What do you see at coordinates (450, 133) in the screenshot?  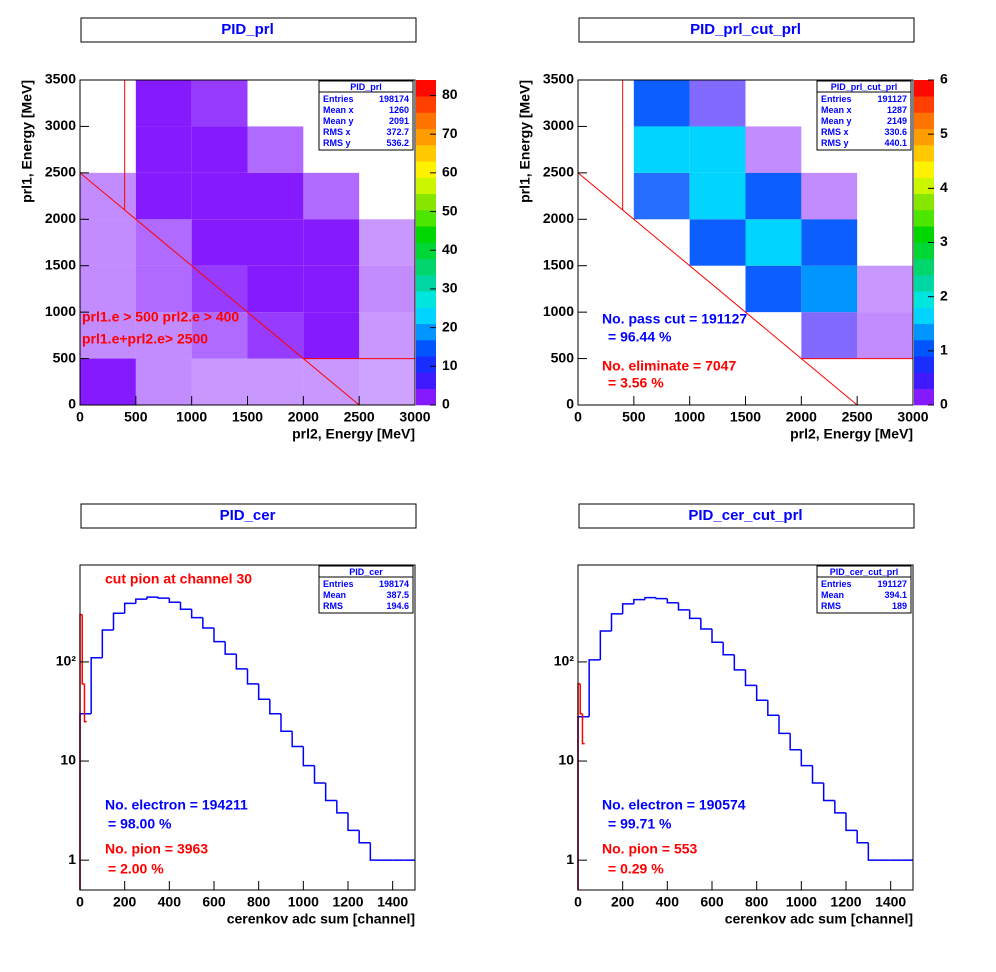 I see `z-tick-label: 70` at bounding box center [450, 133].